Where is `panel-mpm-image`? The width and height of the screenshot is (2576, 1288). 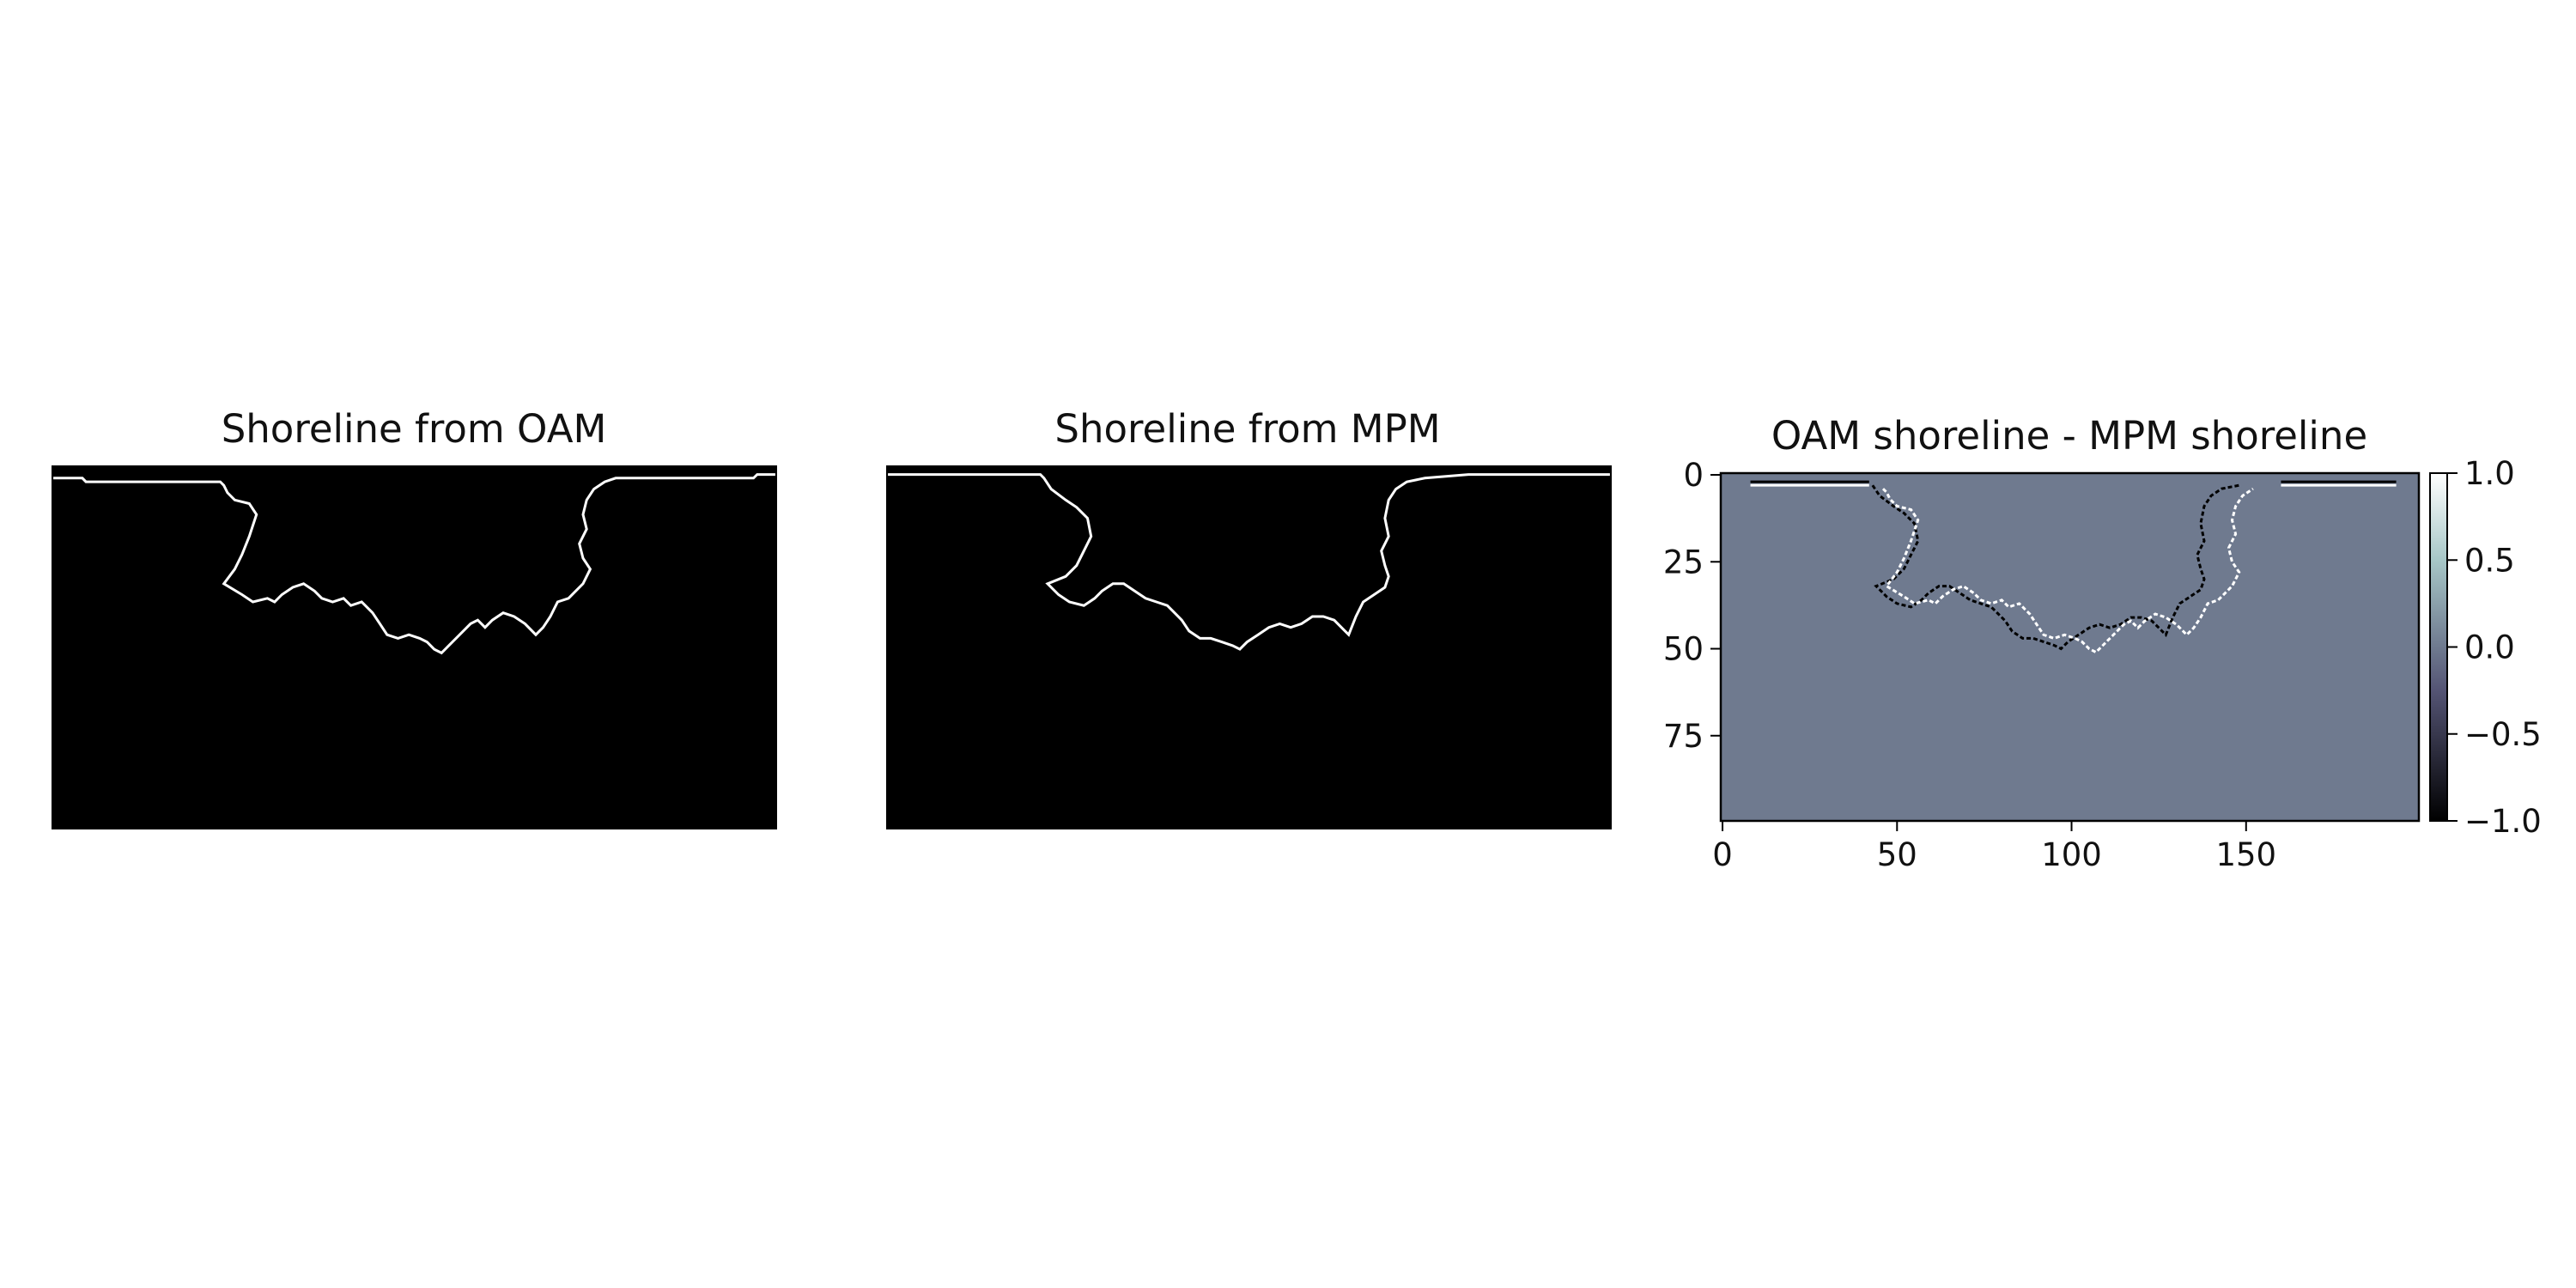
panel-mpm-image is located at coordinates (1249, 647).